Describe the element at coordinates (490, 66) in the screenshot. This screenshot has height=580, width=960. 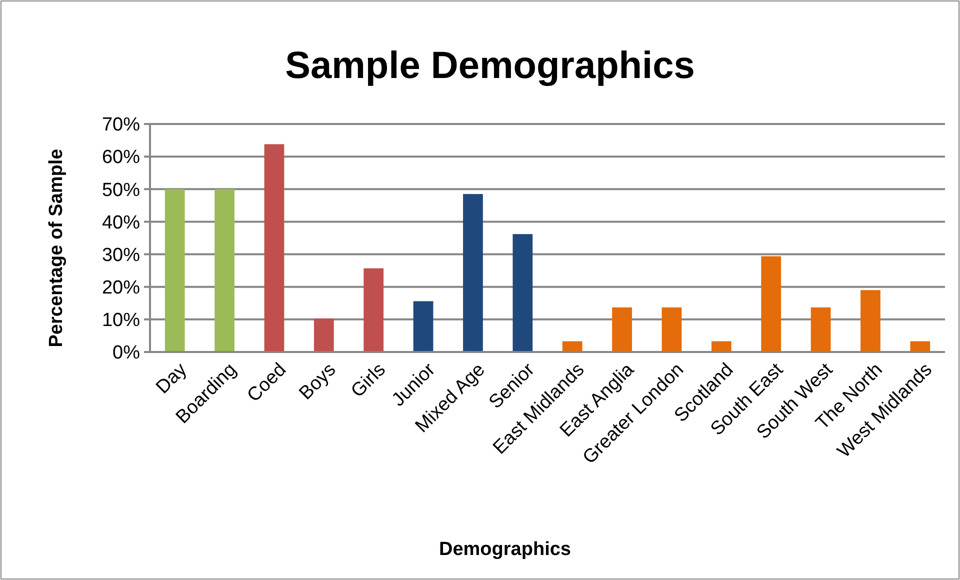
I see `chart-title: Sample Demographics` at that location.